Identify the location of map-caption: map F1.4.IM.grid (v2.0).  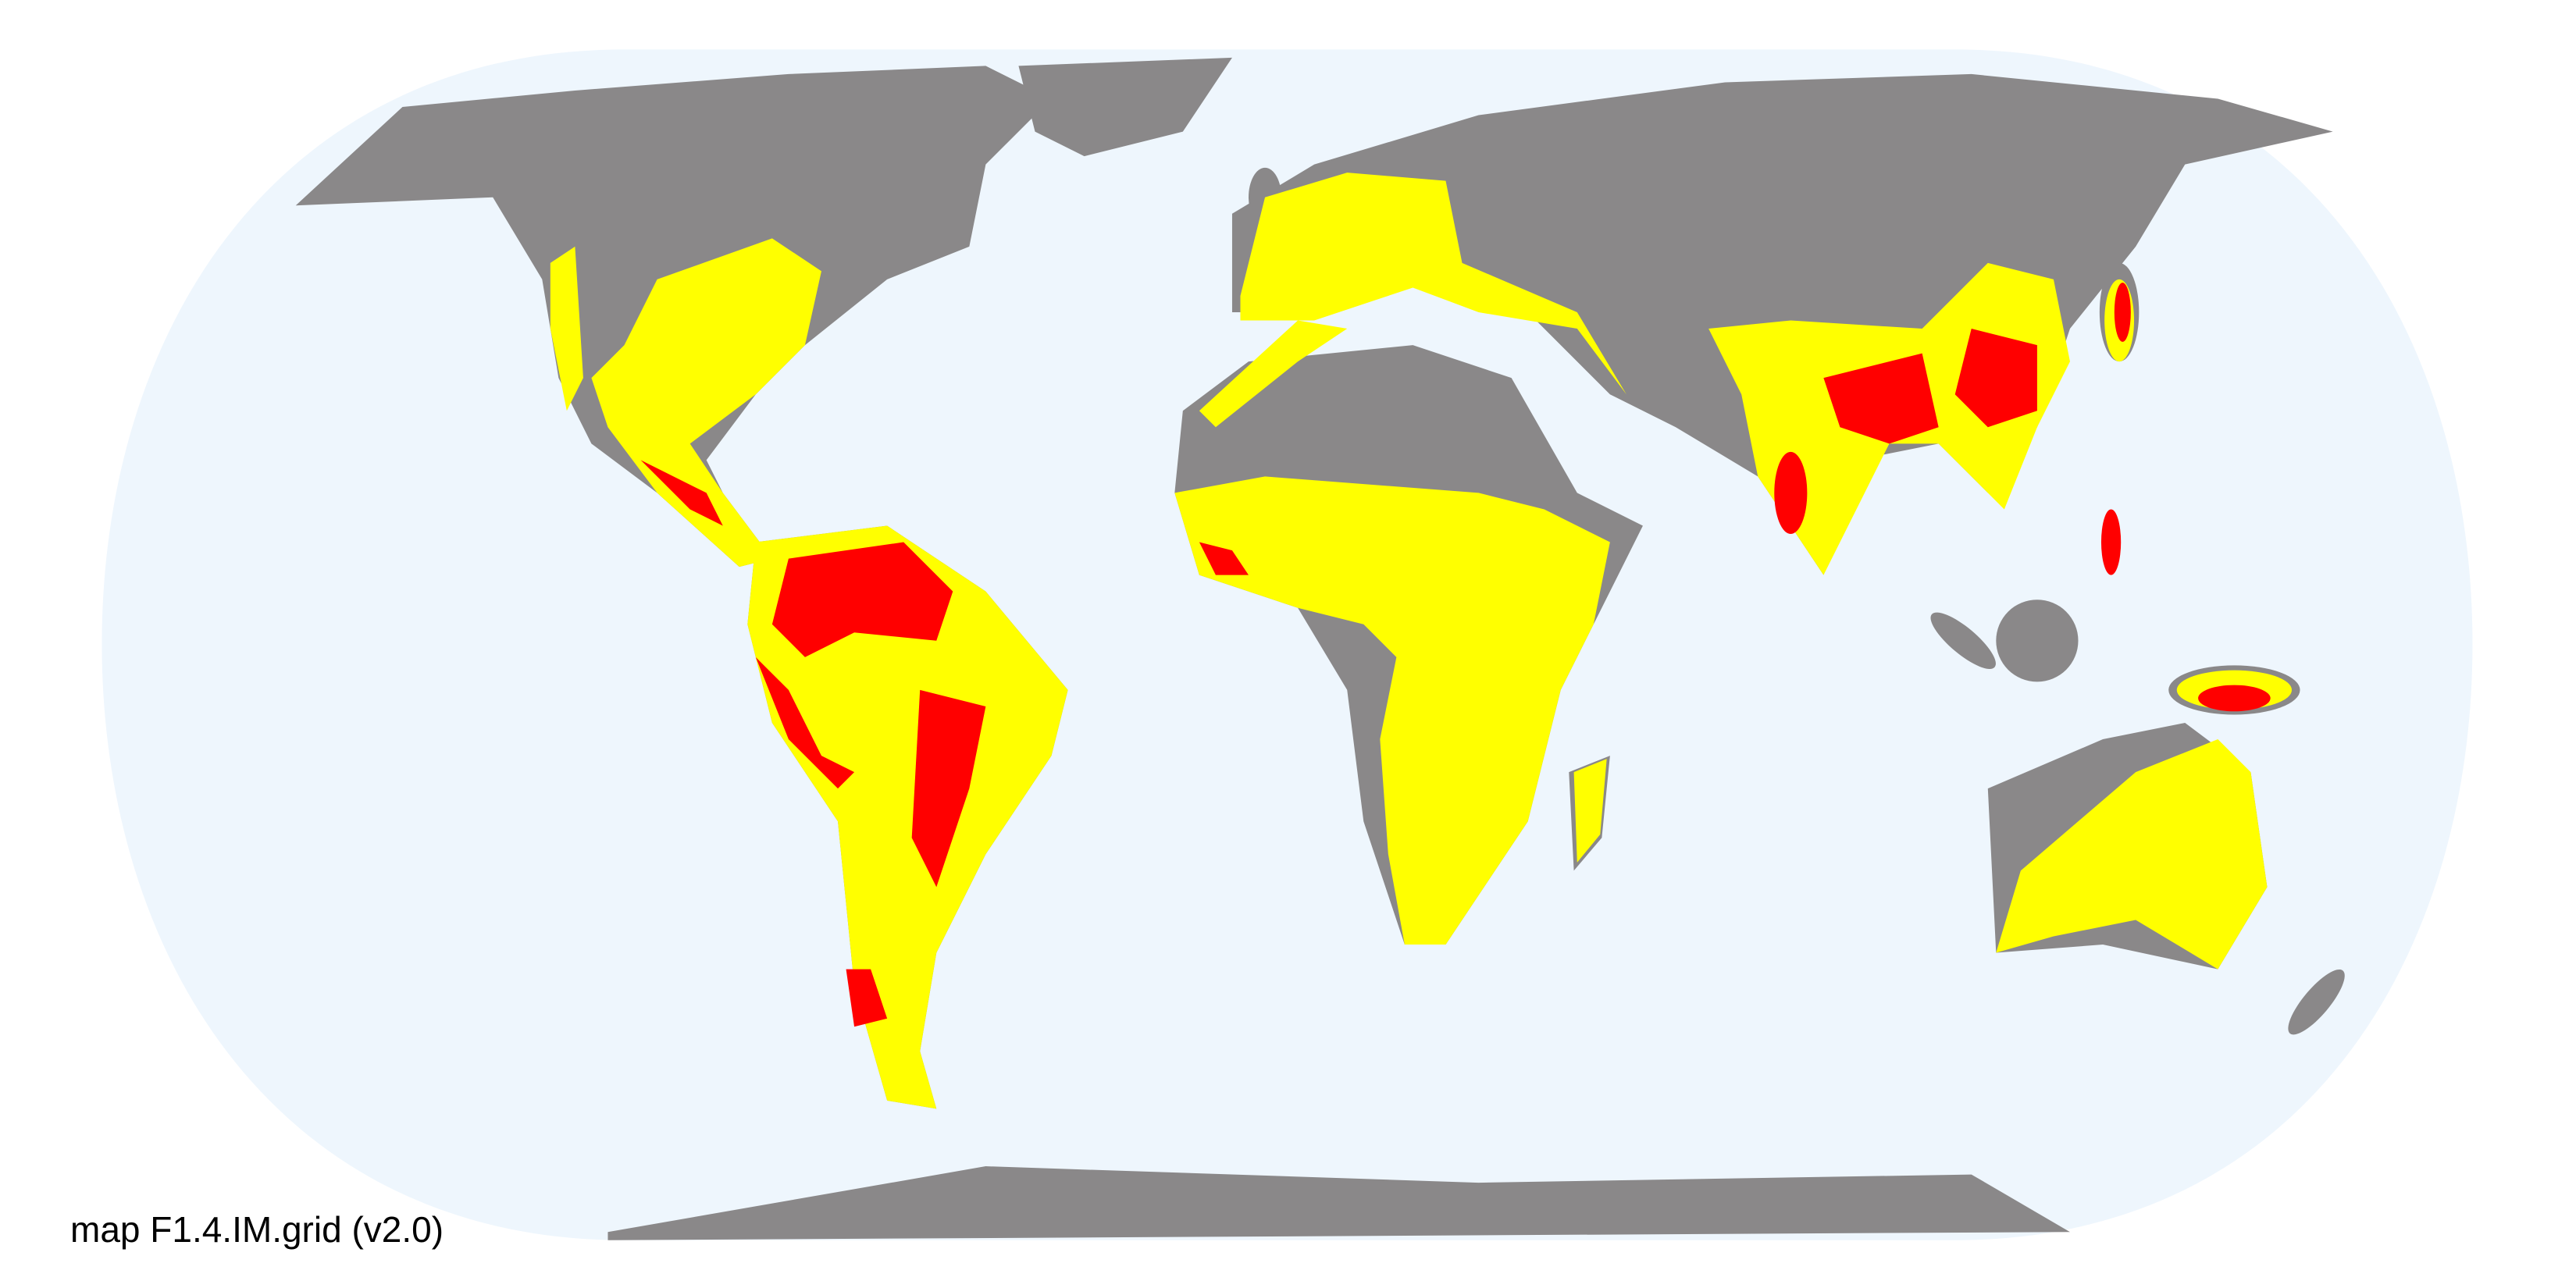
(257, 1229).